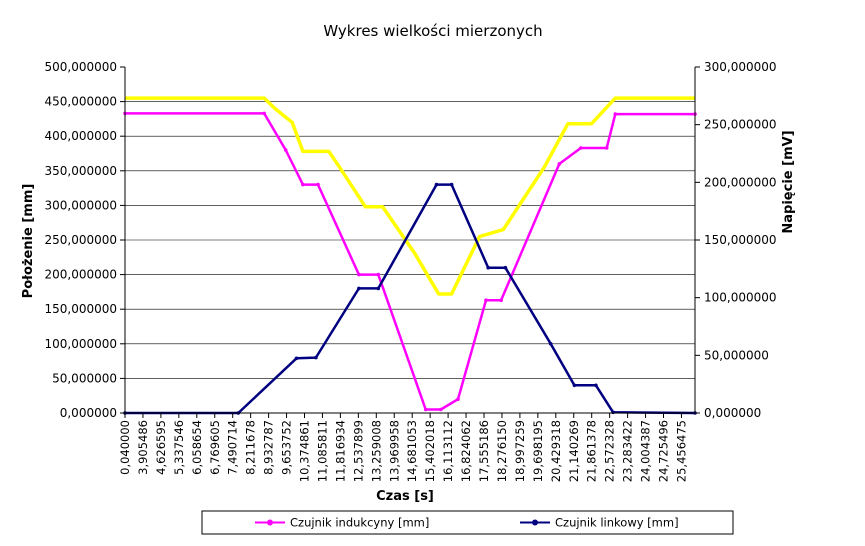 The image size is (865, 546). I want to click on x-tick-label: 21,861378, so click(592, 451).